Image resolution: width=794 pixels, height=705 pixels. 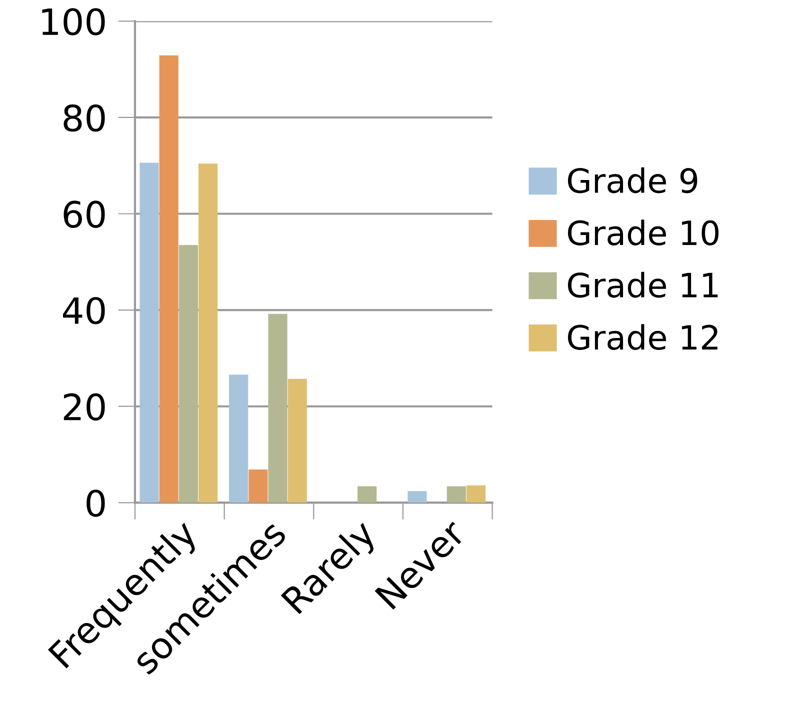 I want to click on legend-label: Grade 9, so click(x=633, y=180).